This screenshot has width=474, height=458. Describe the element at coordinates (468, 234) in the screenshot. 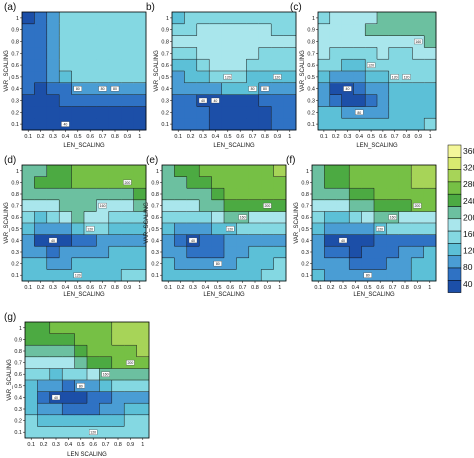

I see `colorbar-label: 160` at that location.